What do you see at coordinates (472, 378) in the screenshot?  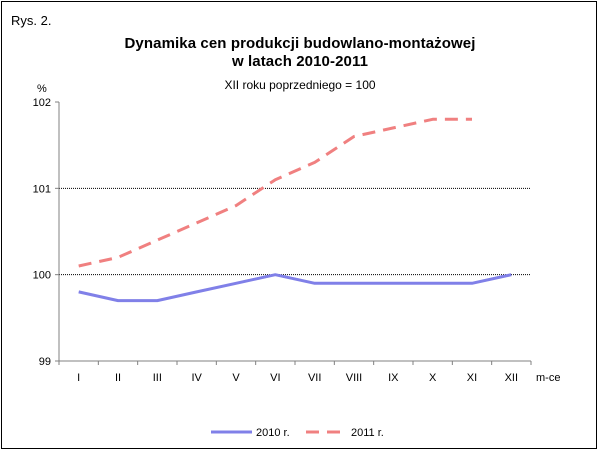 I see `x-tick-label: XI` at bounding box center [472, 378].